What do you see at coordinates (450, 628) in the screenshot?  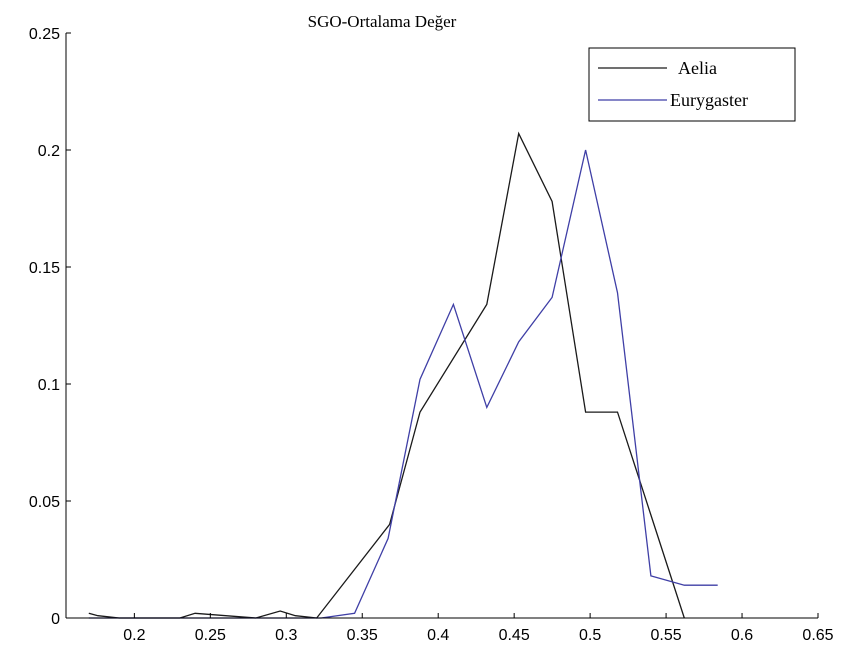 I see `x-axis: 0.2 0.25 0.3 0.35 0.4 0.45 0.5 0.55 0.6 0.65` at bounding box center [450, 628].